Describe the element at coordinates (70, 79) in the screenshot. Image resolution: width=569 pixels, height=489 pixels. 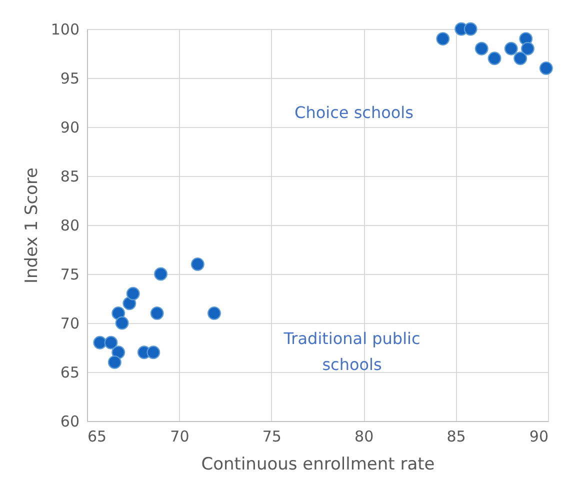
I see `y-tick-label: 95` at that location.